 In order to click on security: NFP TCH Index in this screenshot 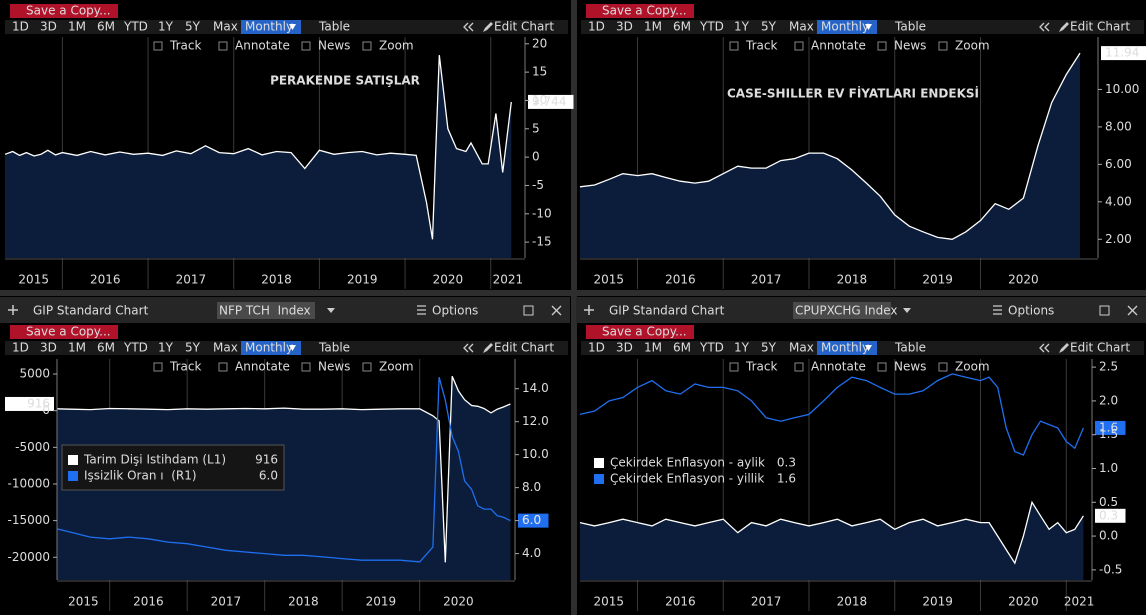, I will do `click(265, 311)`.